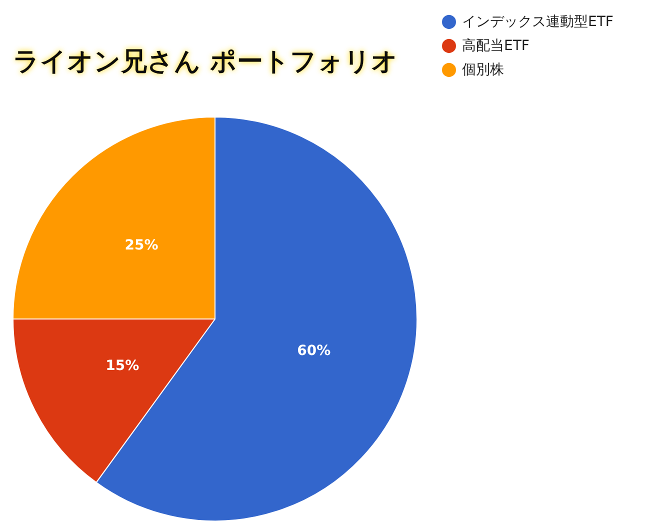  I want to click on text: ライオン兄さん ポートフォリオ, so click(205, 62).